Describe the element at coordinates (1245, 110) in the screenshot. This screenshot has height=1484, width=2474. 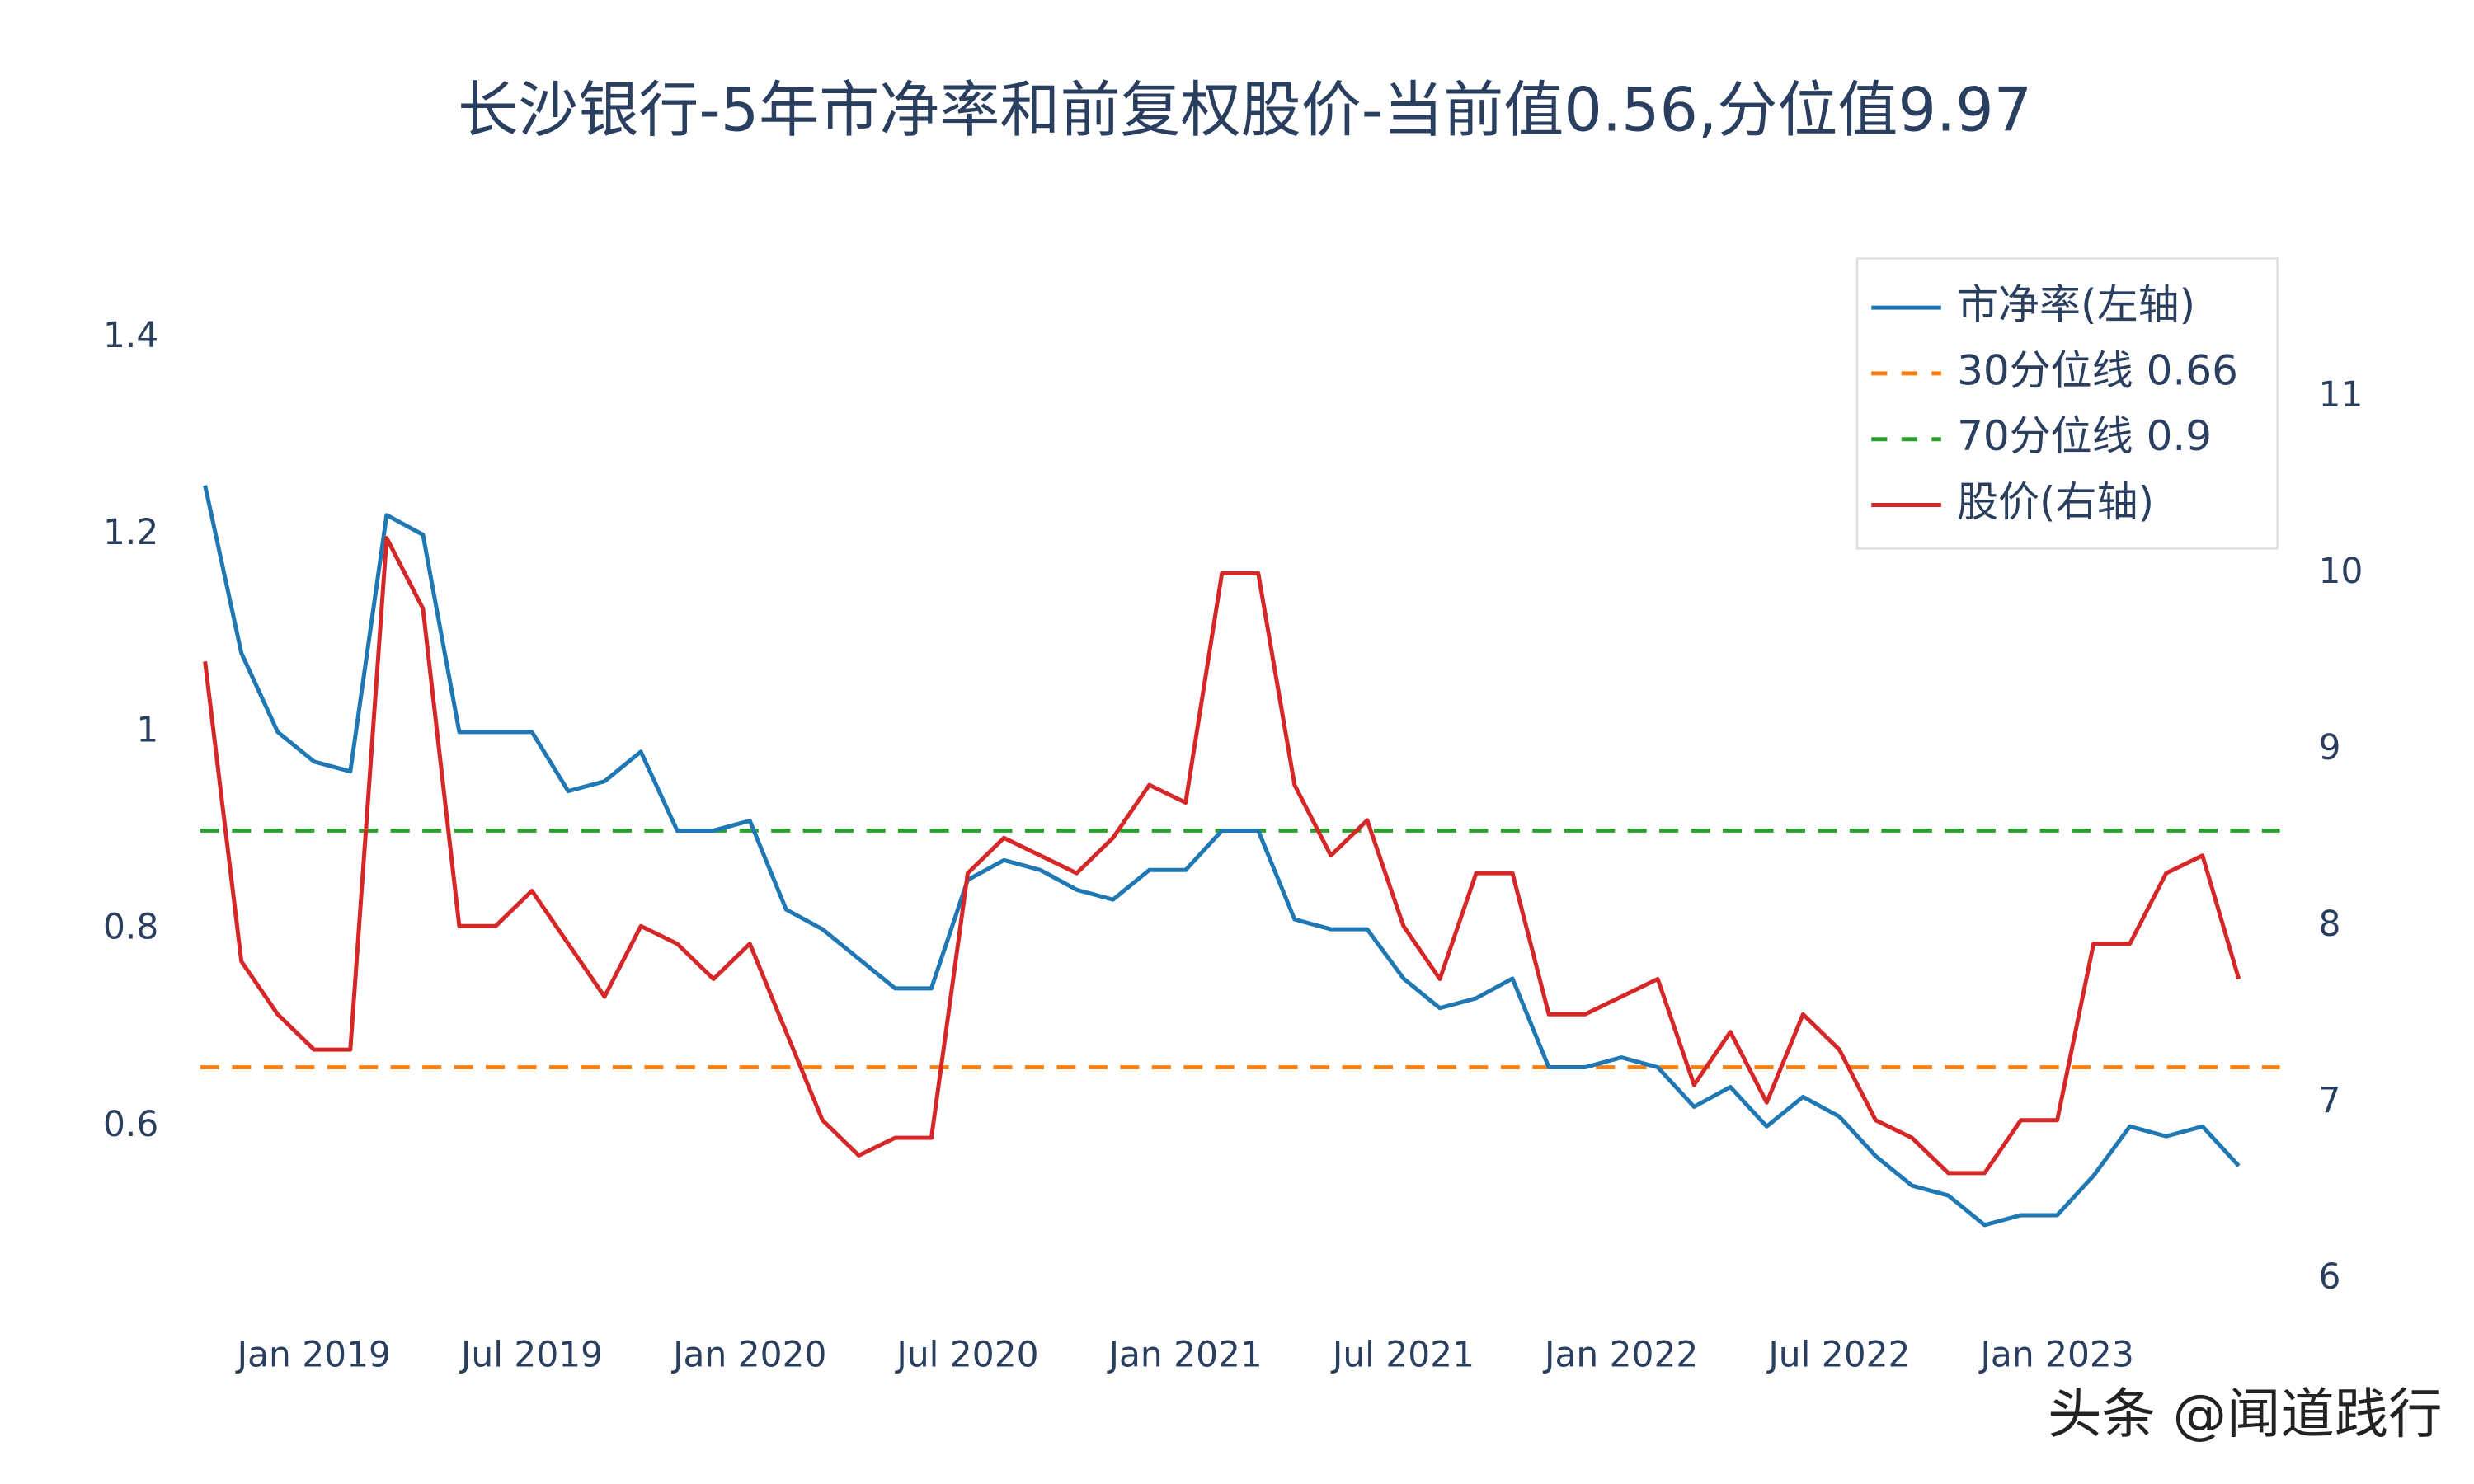
I see `chart-title: 长沙银行-5年市净率和前复权股价-当前值0.56,分位值9.97` at that location.